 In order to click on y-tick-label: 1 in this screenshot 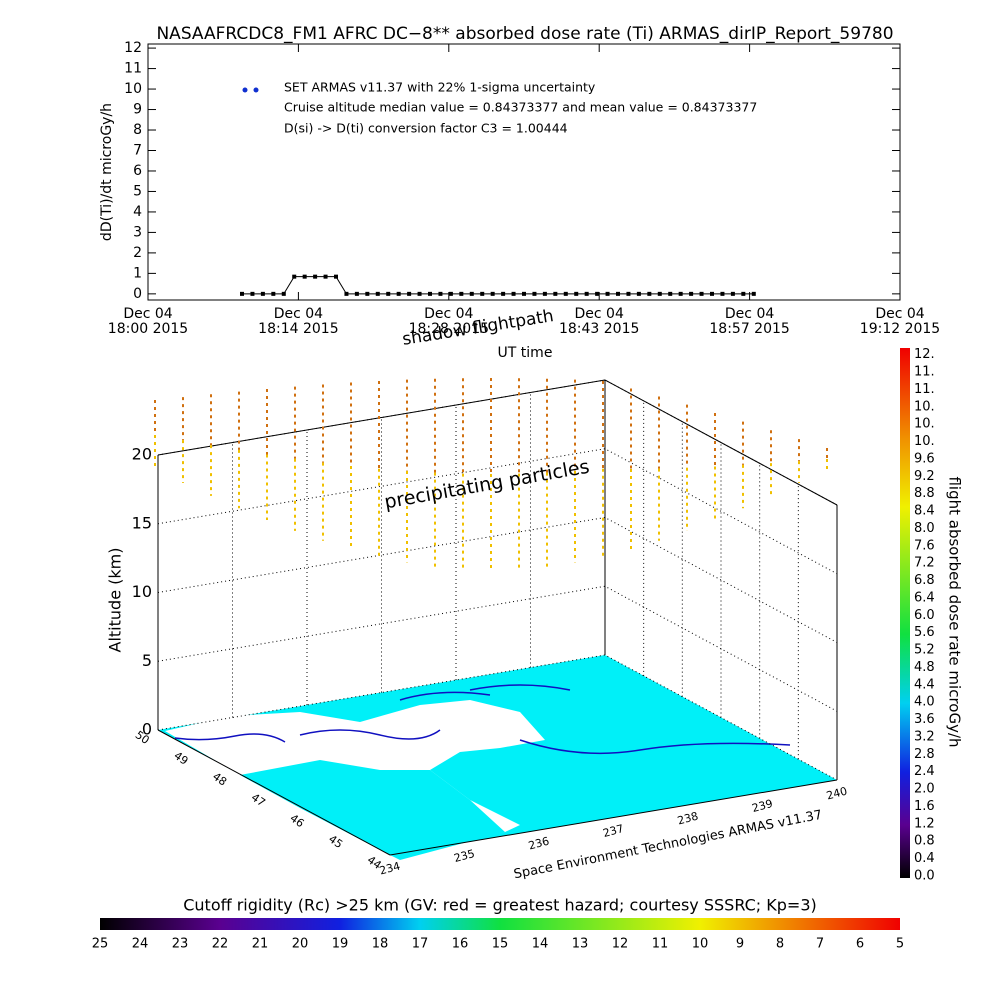, I will do `click(137, 273)`.